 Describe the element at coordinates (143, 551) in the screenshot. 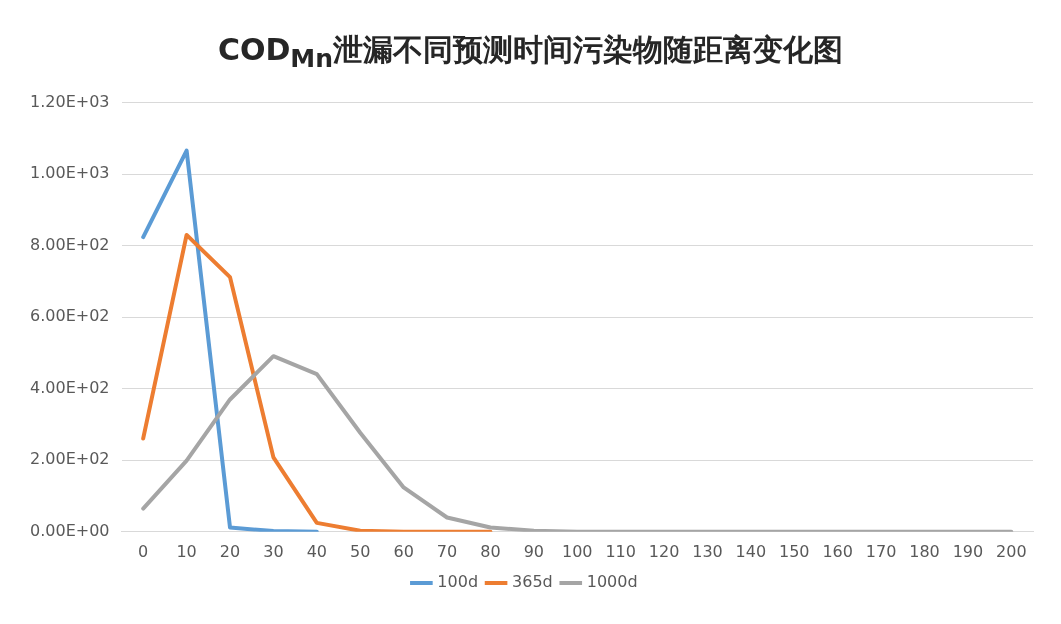

I see `x-tick-label: 0` at that location.